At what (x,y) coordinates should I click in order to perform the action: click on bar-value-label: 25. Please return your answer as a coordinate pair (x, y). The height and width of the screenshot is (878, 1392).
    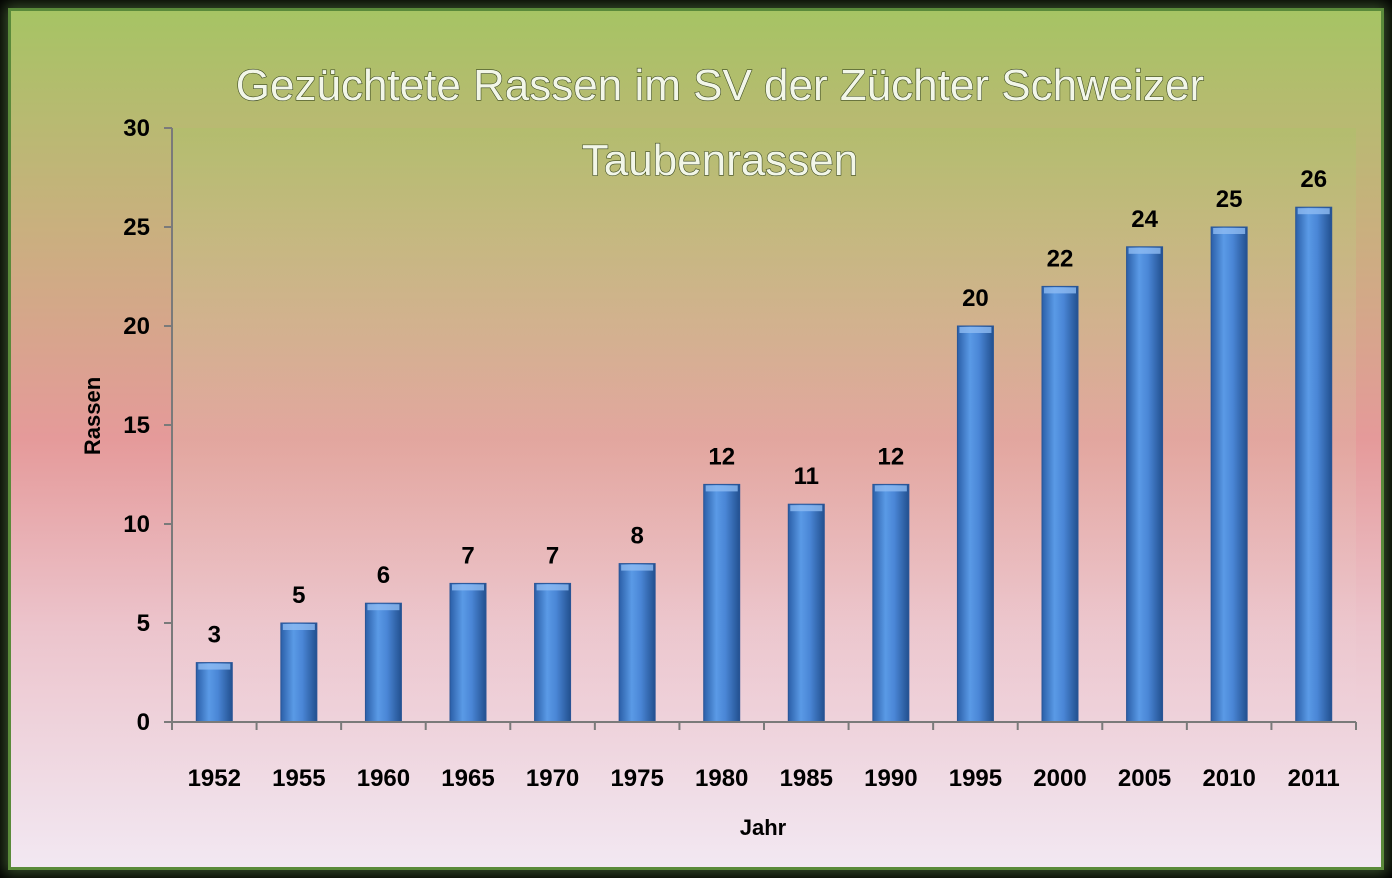
    Looking at the image, I should click on (1229, 199).